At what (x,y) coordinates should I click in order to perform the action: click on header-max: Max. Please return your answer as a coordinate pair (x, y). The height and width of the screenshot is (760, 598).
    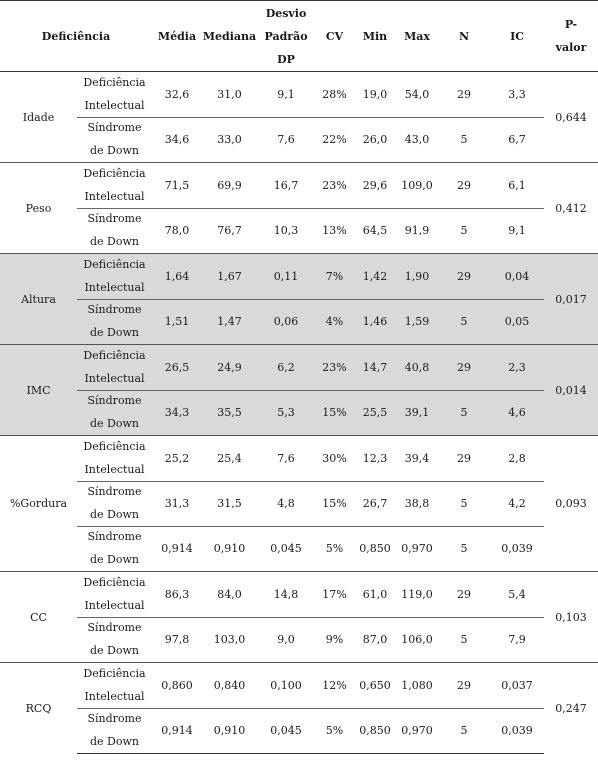
    Looking at the image, I should click on (417, 36).